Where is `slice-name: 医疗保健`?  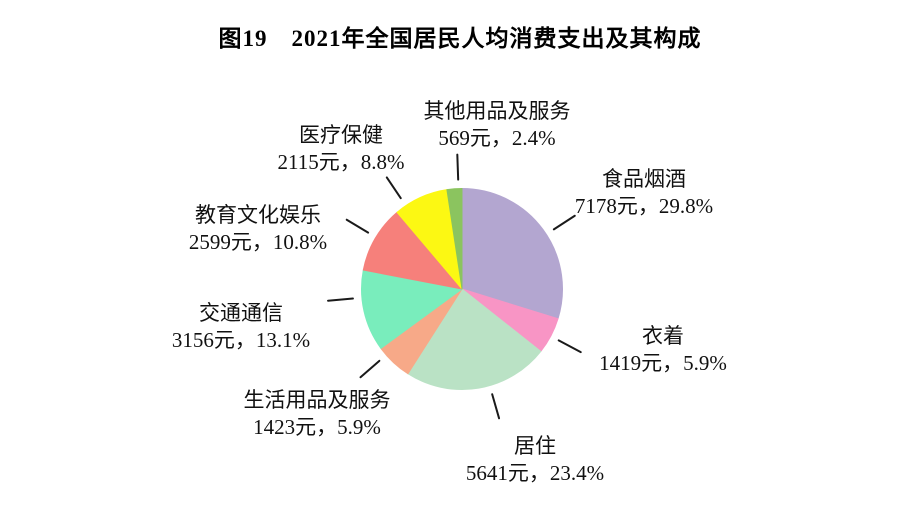 slice-name: 医疗保健 is located at coordinates (341, 135).